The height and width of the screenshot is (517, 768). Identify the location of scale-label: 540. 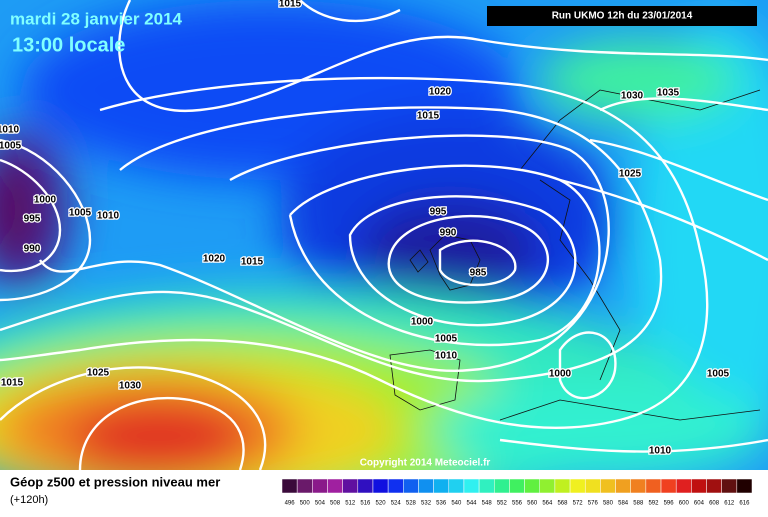
(456, 504).